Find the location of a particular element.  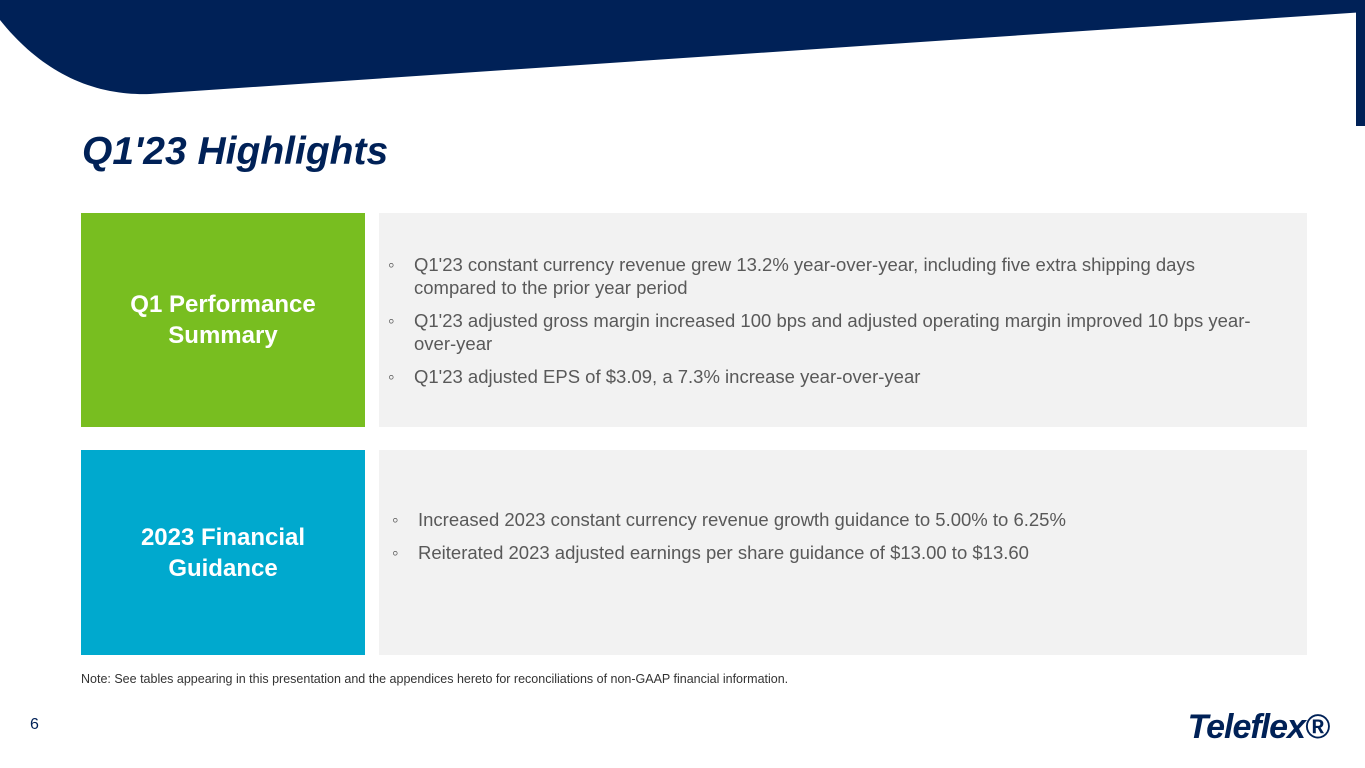

section-label: 2023 Financial Guidance is located at coordinates (223, 552).